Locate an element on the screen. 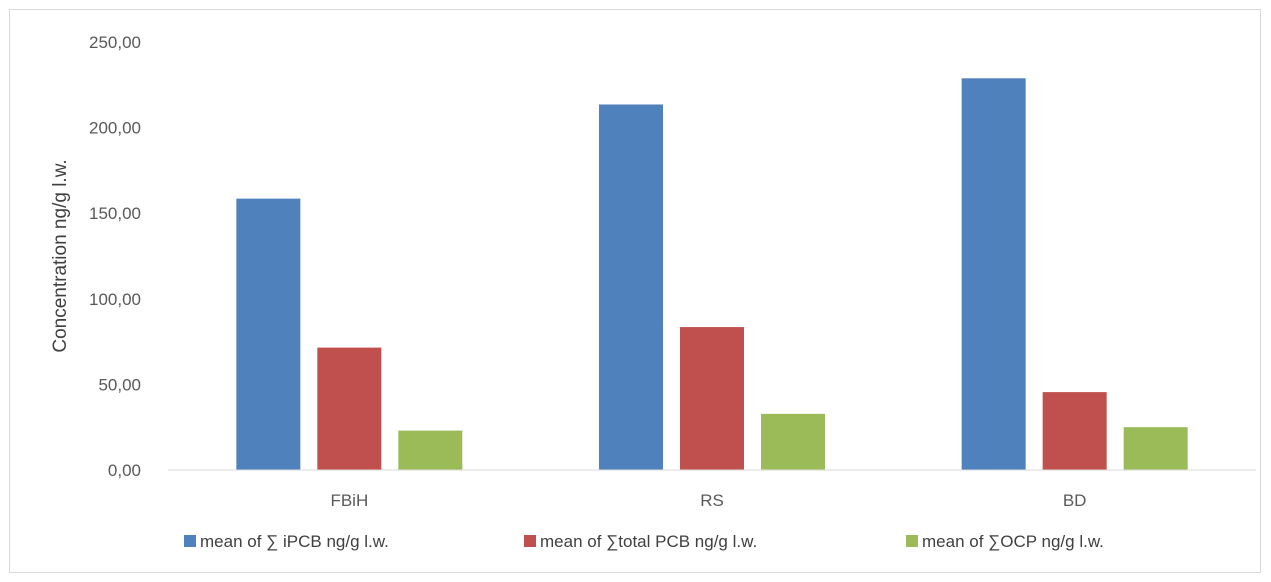 This screenshot has width=1271, height=582. y-tick-label: 150,00 is located at coordinates (115, 213).